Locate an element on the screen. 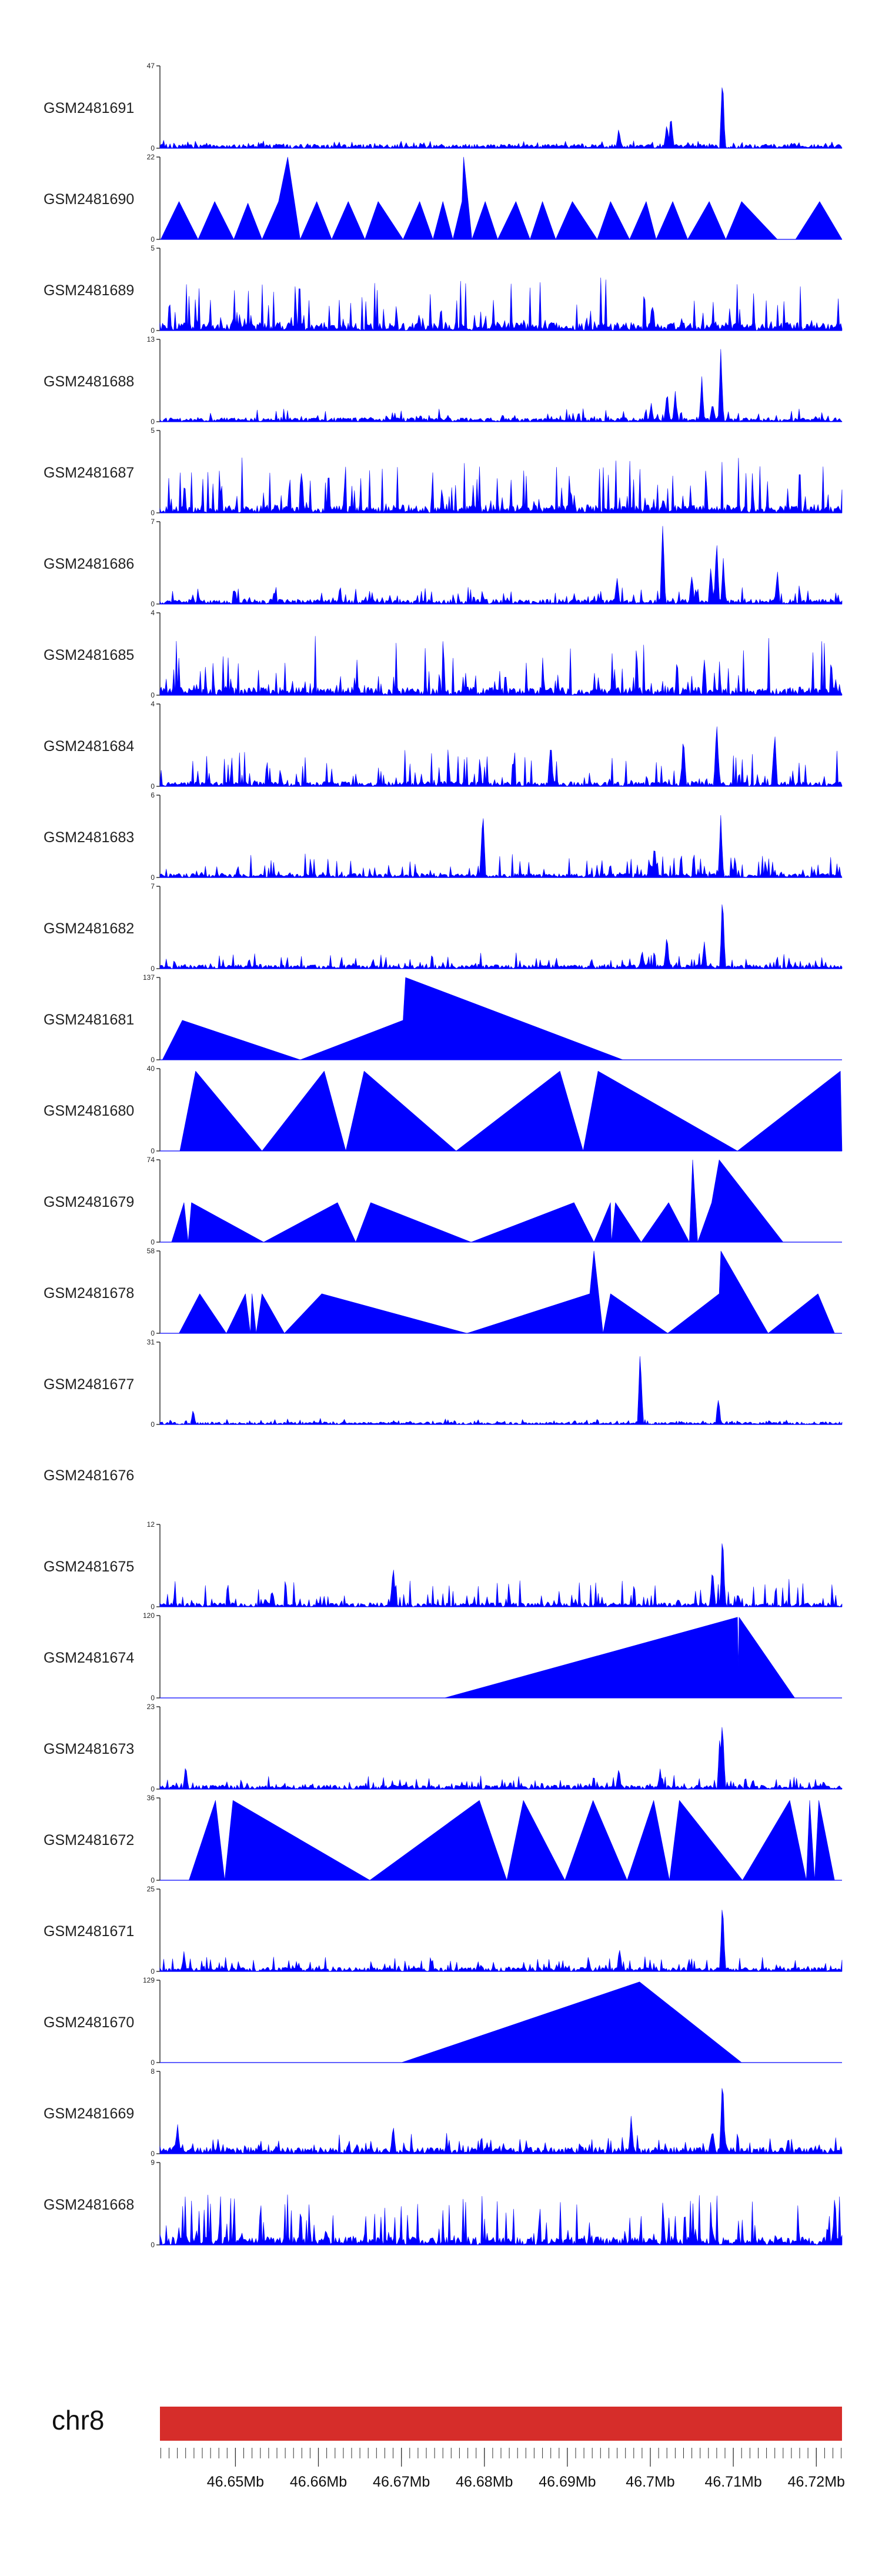  position-label: 46.65Mb is located at coordinates (235, 2482).